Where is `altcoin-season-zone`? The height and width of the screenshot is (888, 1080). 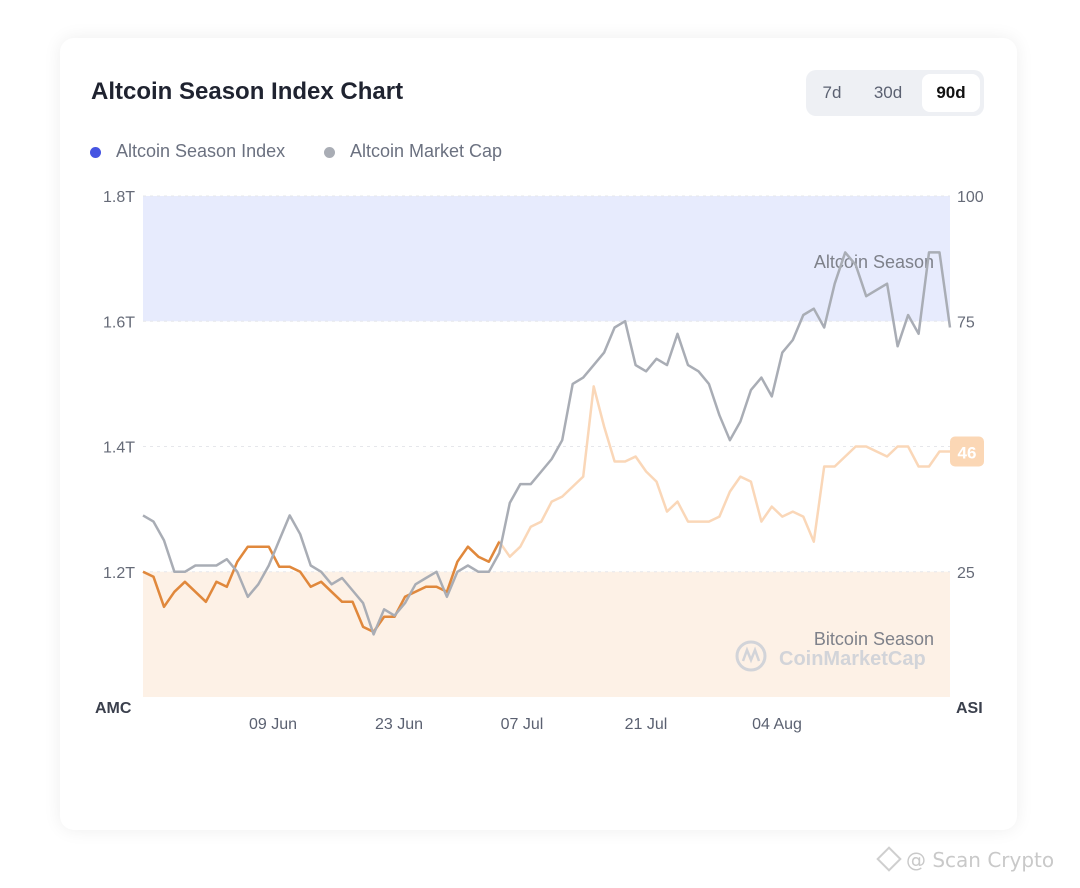 altcoin-season-zone is located at coordinates (546, 259).